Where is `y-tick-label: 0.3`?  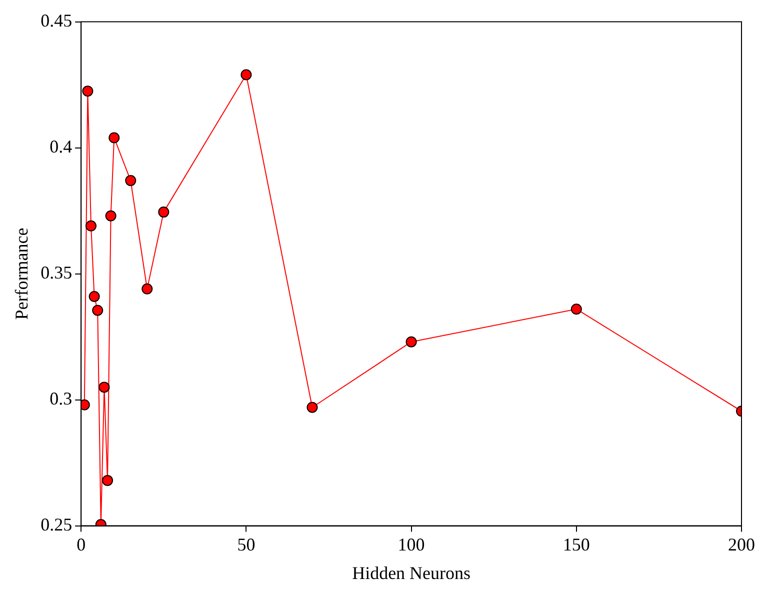 y-tick-label: 0.3 is located at coordinates (61, 398).